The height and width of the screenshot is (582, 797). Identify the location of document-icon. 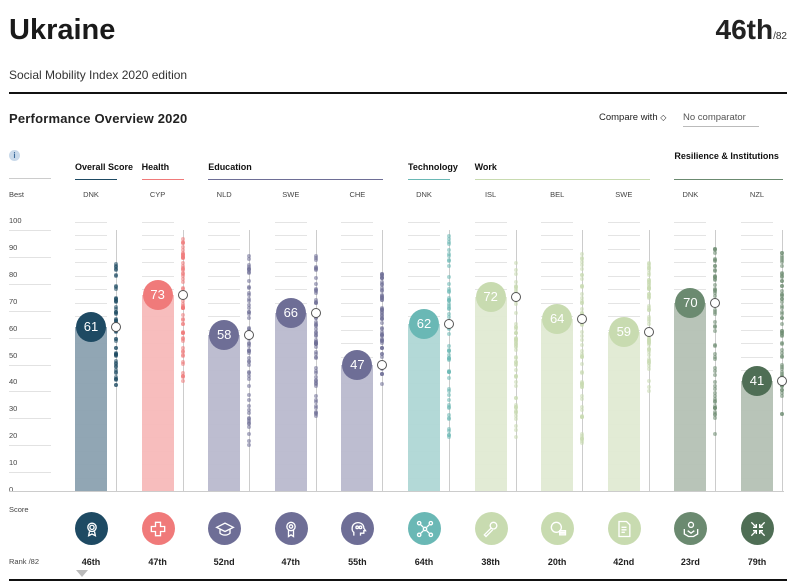
(624, 528).